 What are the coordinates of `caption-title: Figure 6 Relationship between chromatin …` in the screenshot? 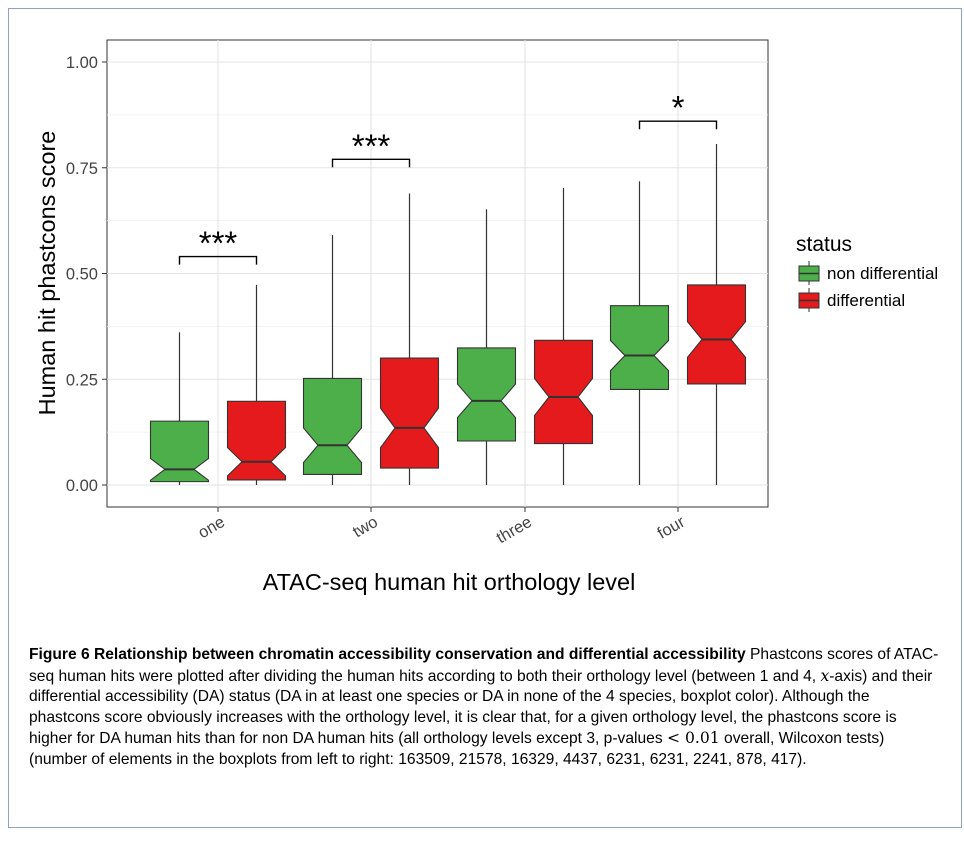 It's located at (387, 654).